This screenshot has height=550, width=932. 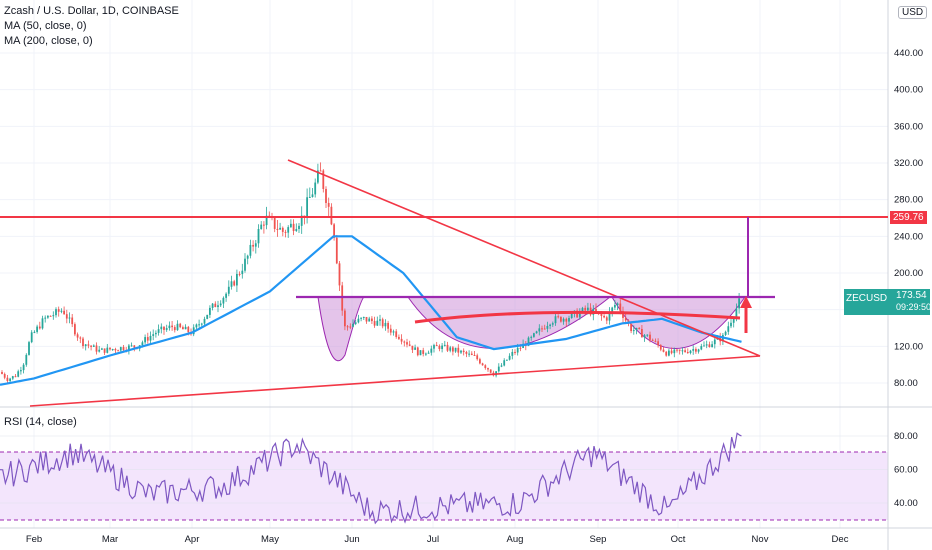 What do you see at coordinates (91, 11) in the screenshot?
I see `chart-title: Zcash / U.S. Dollar, 1D, COINBASE` at bounding box center [91, 11].